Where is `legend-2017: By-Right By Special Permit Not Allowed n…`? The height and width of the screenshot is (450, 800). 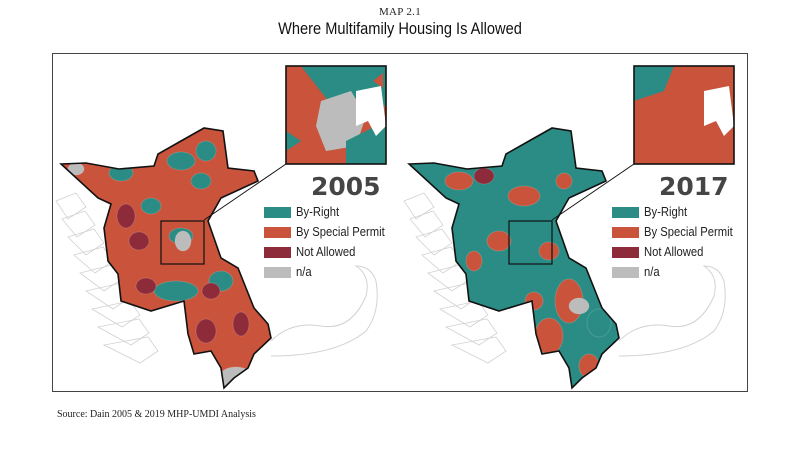 legend-2017: By-Right By Special Permit Not Allowed n… is located at coordinates (677, 242).